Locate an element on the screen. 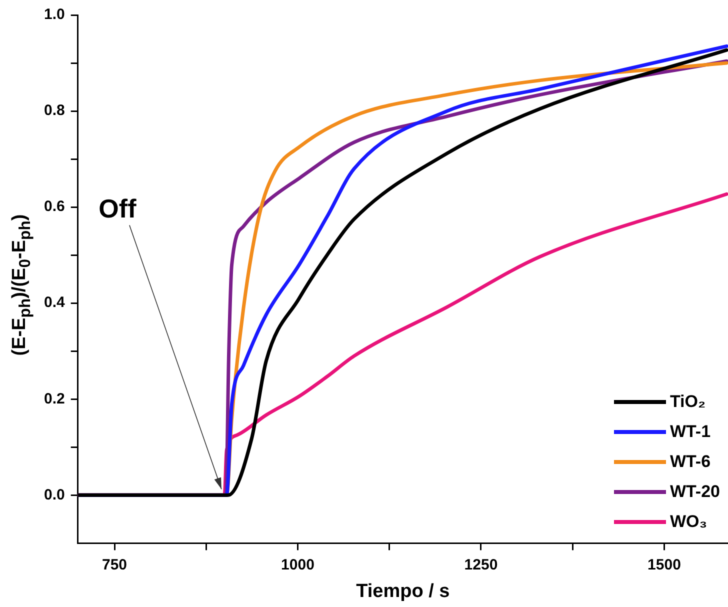 The image size is (728, 607). y-tick-label: 0.8 is located at coordinates (54, 111).